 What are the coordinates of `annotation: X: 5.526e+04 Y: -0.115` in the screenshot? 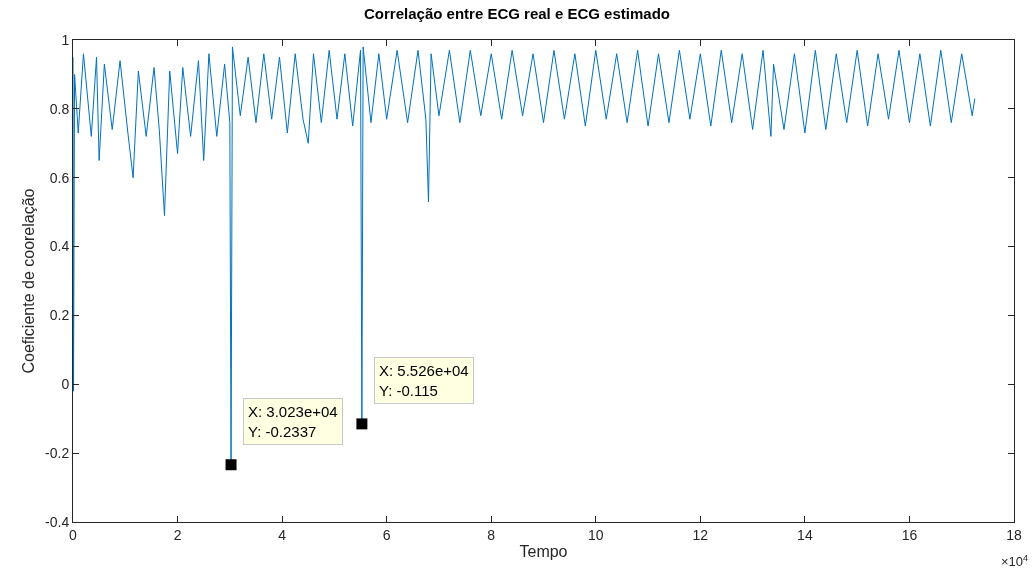 It's located at (424, 380).